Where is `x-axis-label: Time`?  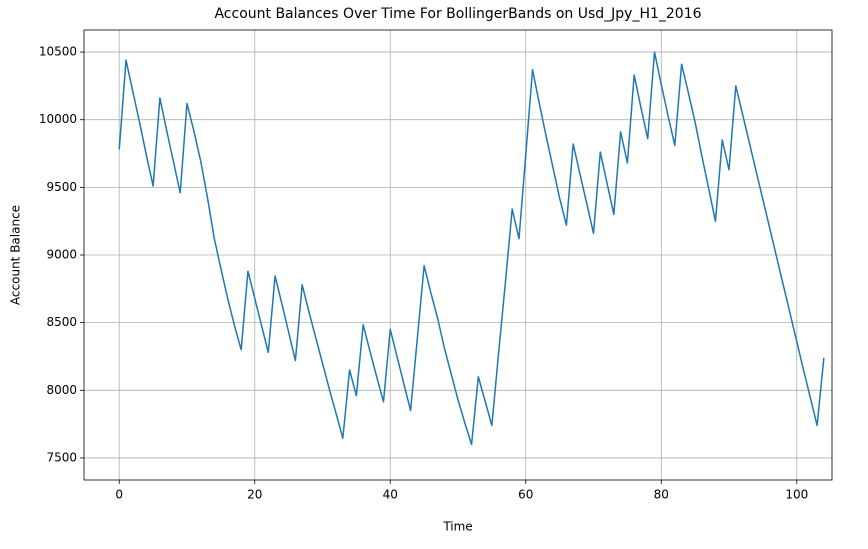
x-axis-label: Time is located at coordinates (457, 527).